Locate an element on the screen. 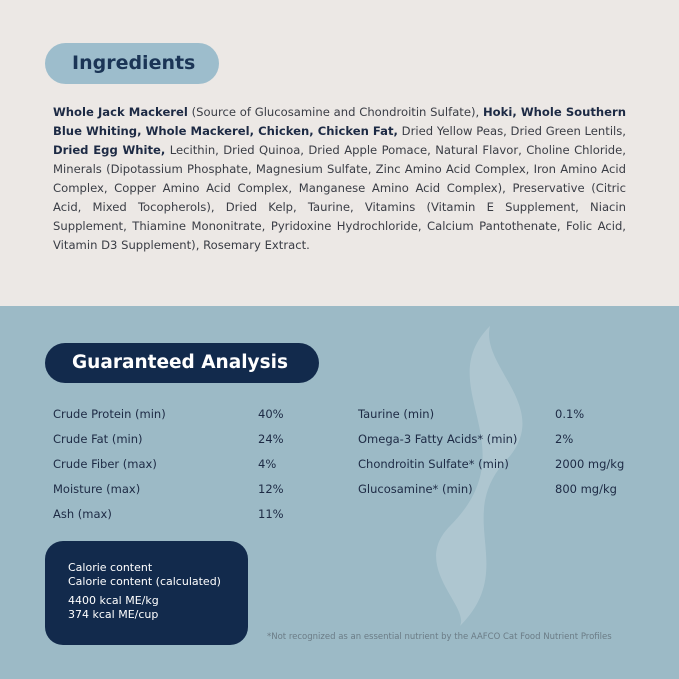  ingredient-bold: Dried Egg White, is located at coordinates (109, 150).